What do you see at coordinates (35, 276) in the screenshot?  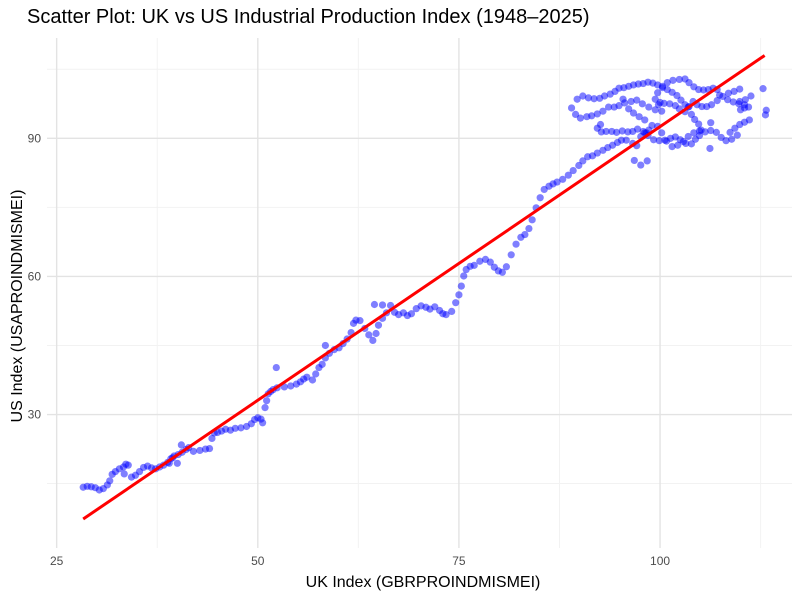 I see `y-tick-label: 60` at bounding box center [35, 276].